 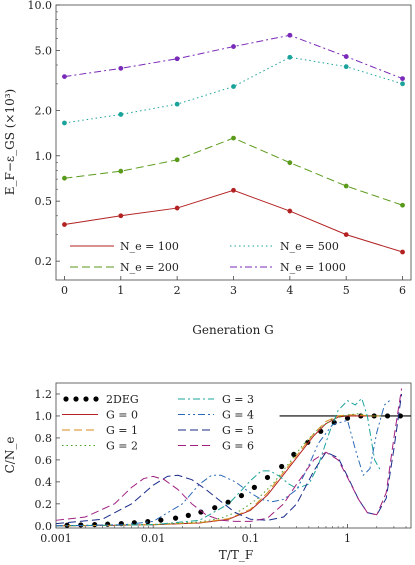 What do you see at coordinates (309, 246) in the screenshot?
I see `top-legend-label-2: N_e = 500` at bounding box center [309, 246].